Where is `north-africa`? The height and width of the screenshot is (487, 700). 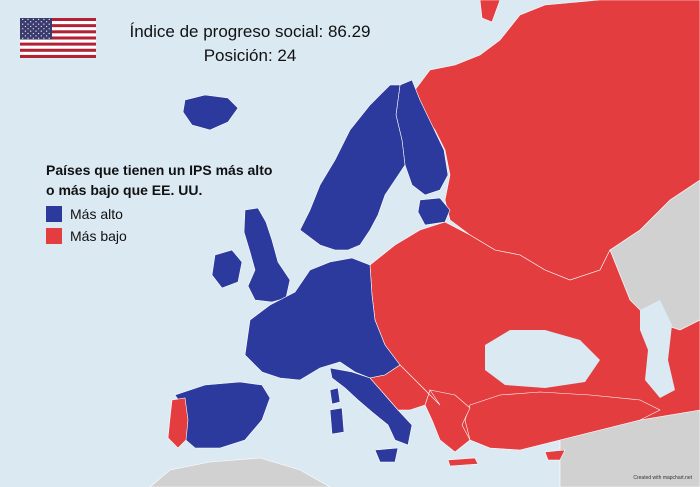 north-africa is located at coordinates (240, 472).